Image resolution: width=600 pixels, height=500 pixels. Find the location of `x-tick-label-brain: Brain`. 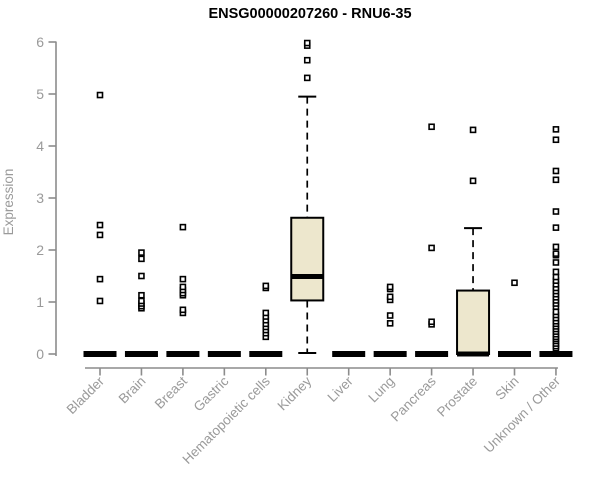

x-tick-label-brain: Brain is located at coordinates (132, 390).